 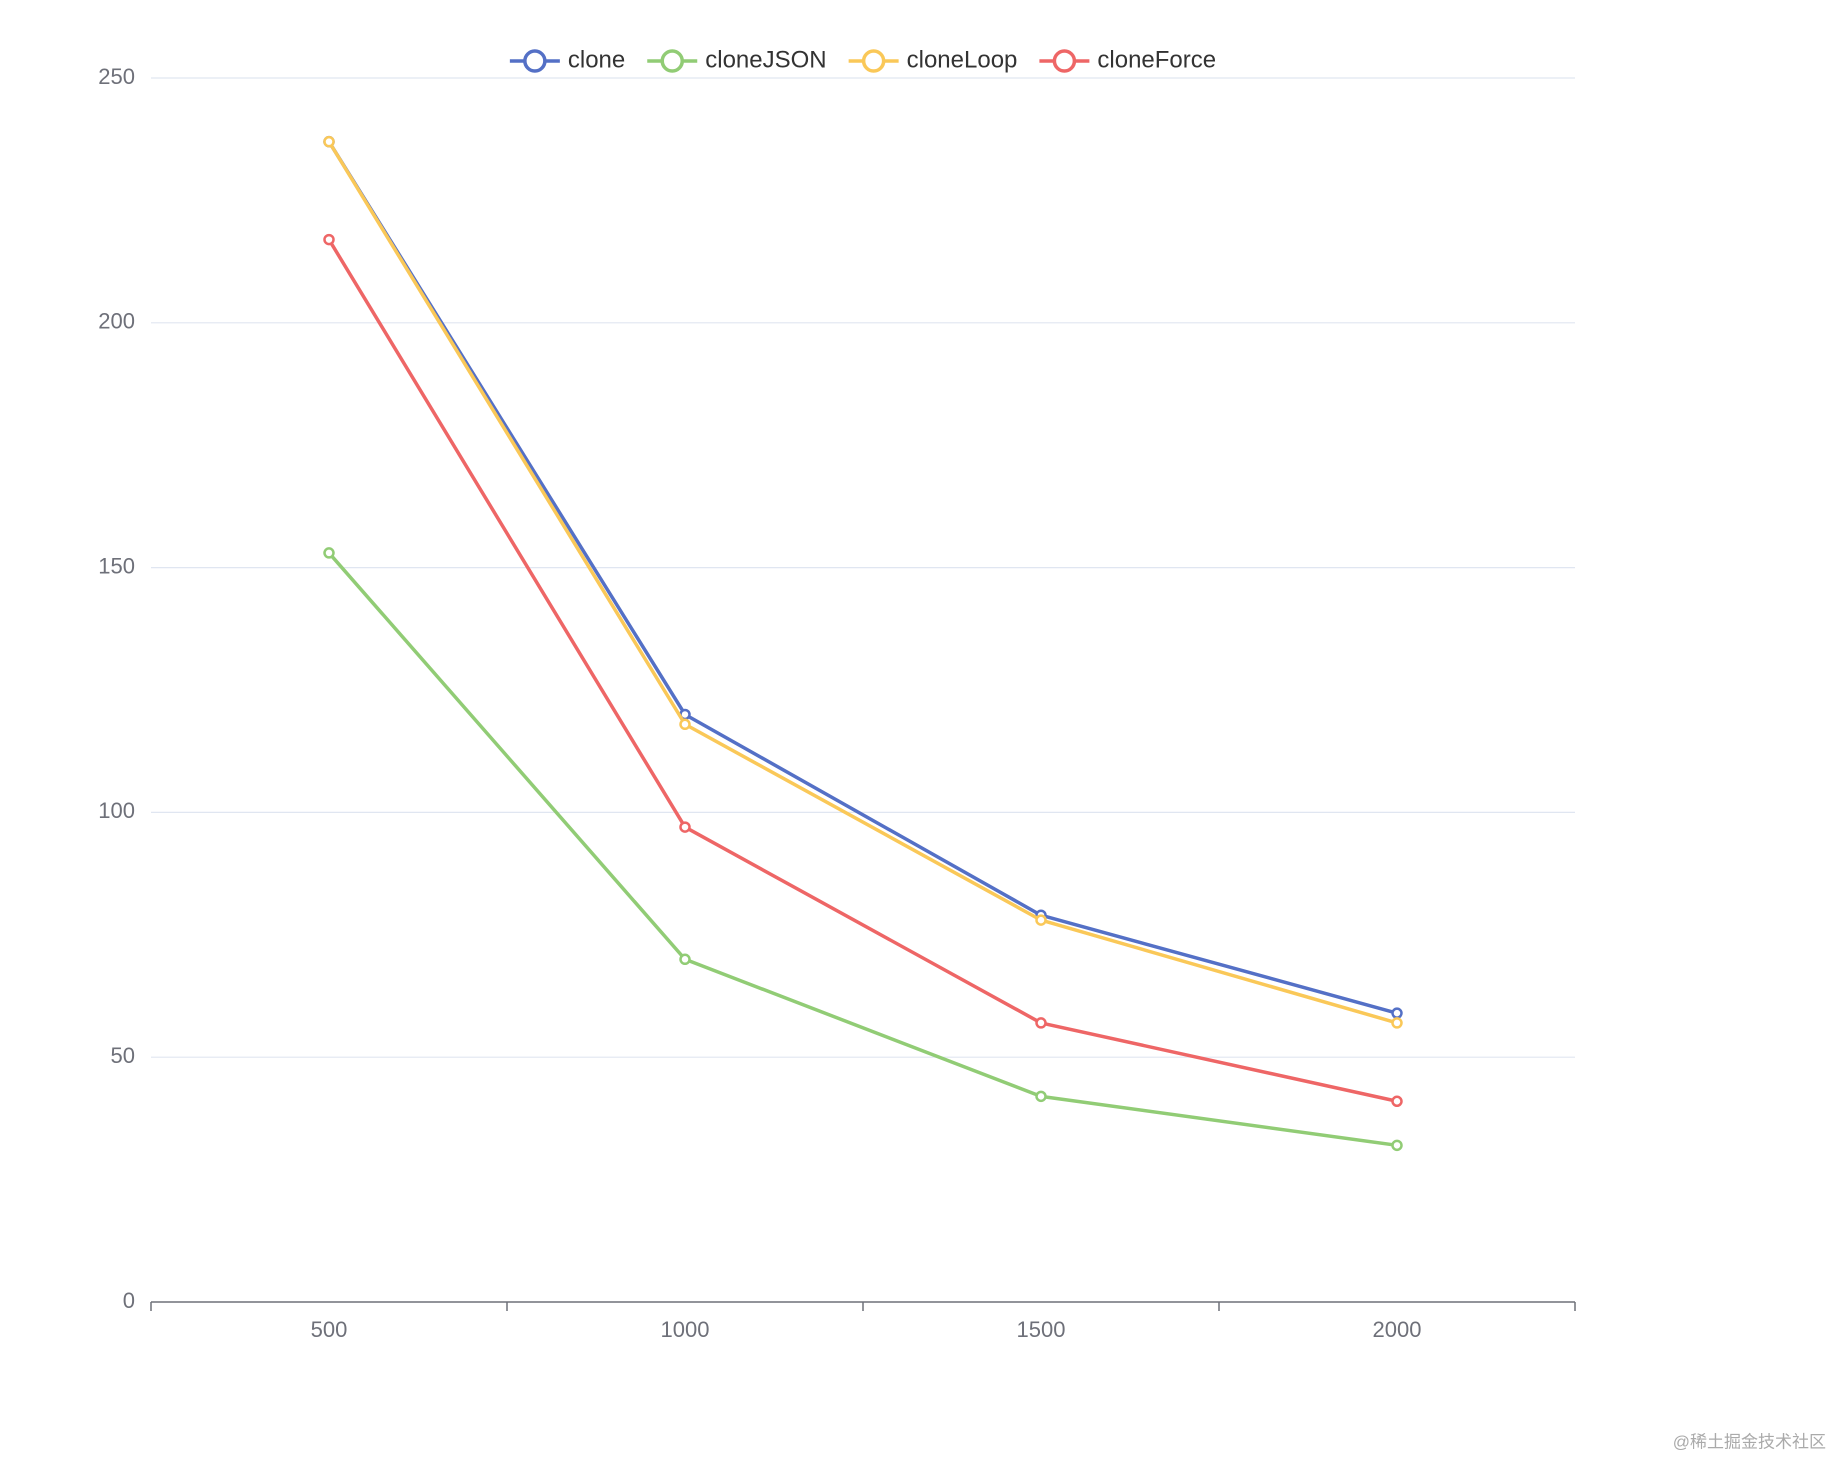 What do you see at coordinates (685, 1329) in the screenshot?
I see `x-tick-label: 1000` at bounding box center [685, 1329].